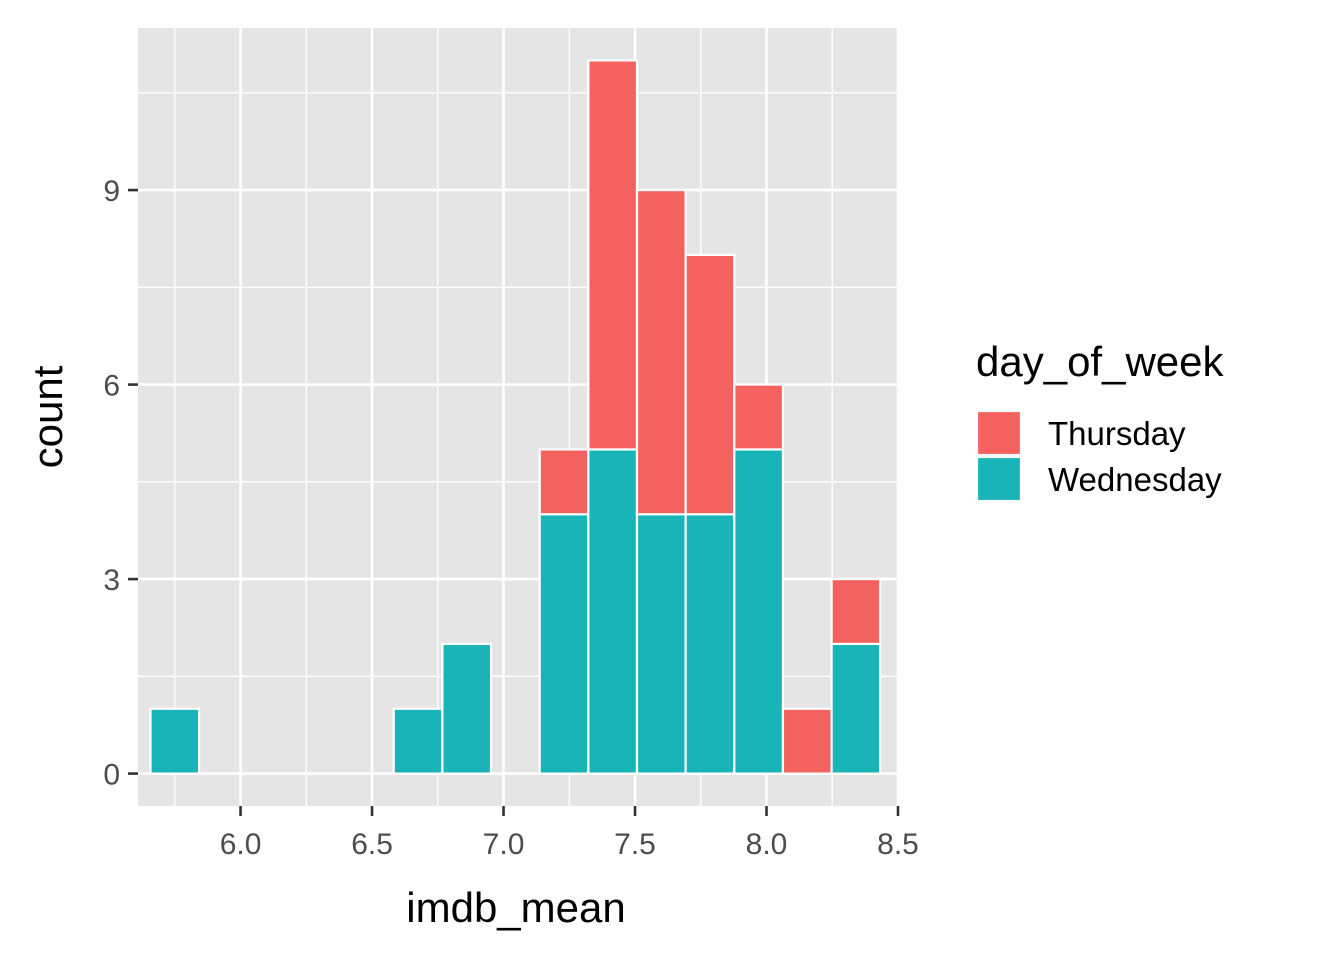 The width and height of the screenshot is (1344, 960). What do you see at coordinates (1117, 433) in the screenshot?
I see `legend-label-thursday: Thursday` at bounding box center [1117, 433].